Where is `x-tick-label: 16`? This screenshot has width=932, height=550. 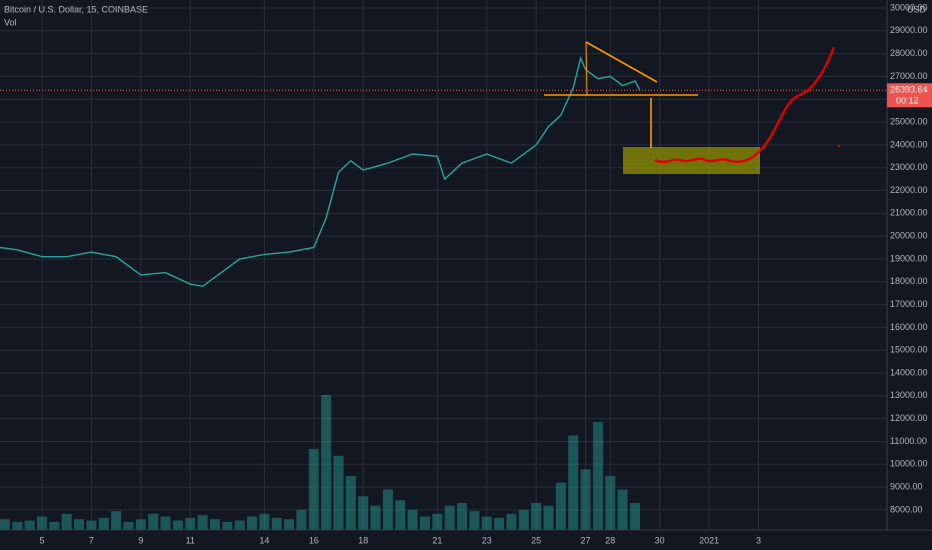 x-tick-label: 16 is located at coordinates (314, 540).